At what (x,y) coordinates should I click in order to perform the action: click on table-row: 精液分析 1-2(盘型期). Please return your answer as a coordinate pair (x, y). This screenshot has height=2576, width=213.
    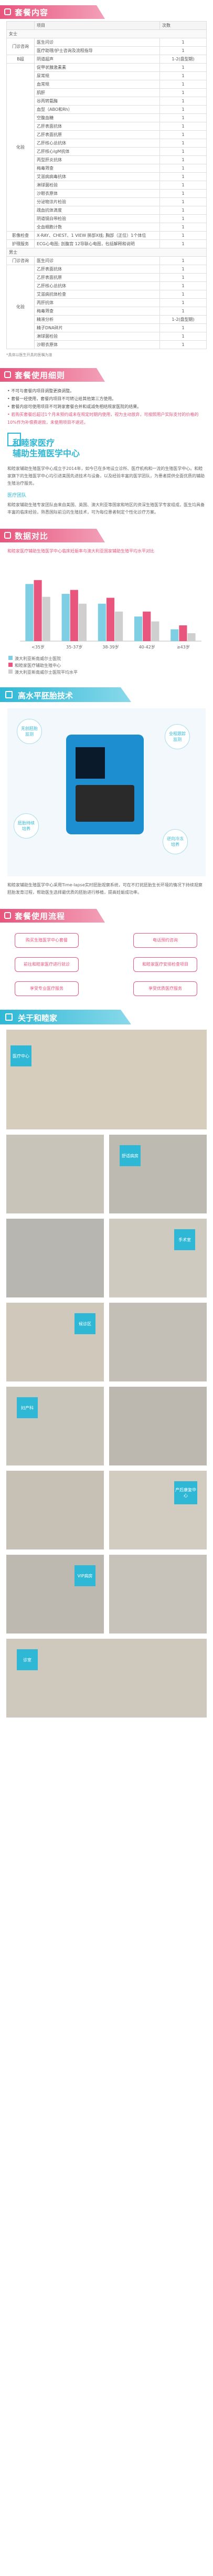
    Looking at the image, I should click on (107, 319).